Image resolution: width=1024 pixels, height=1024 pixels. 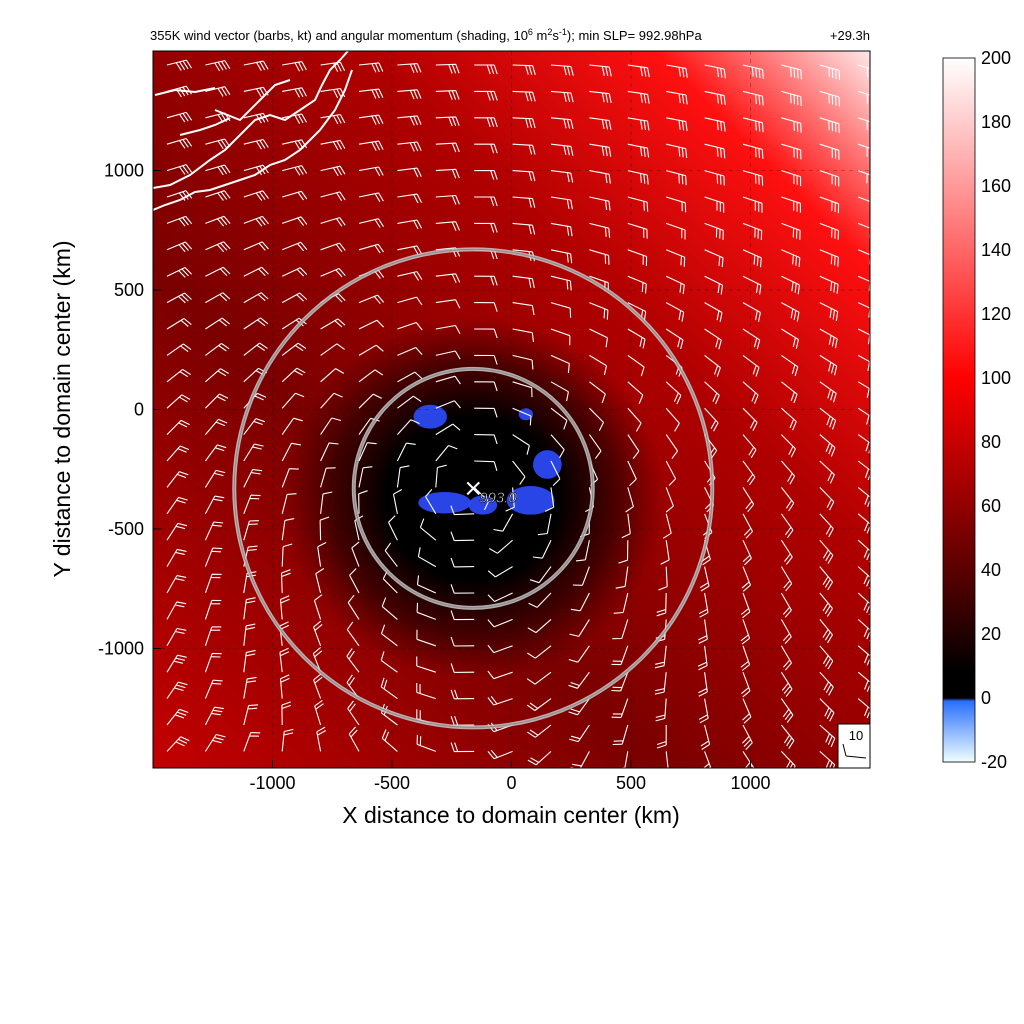 I want to click on colorbar-tick-label: 20, so click(x=991, y=634).